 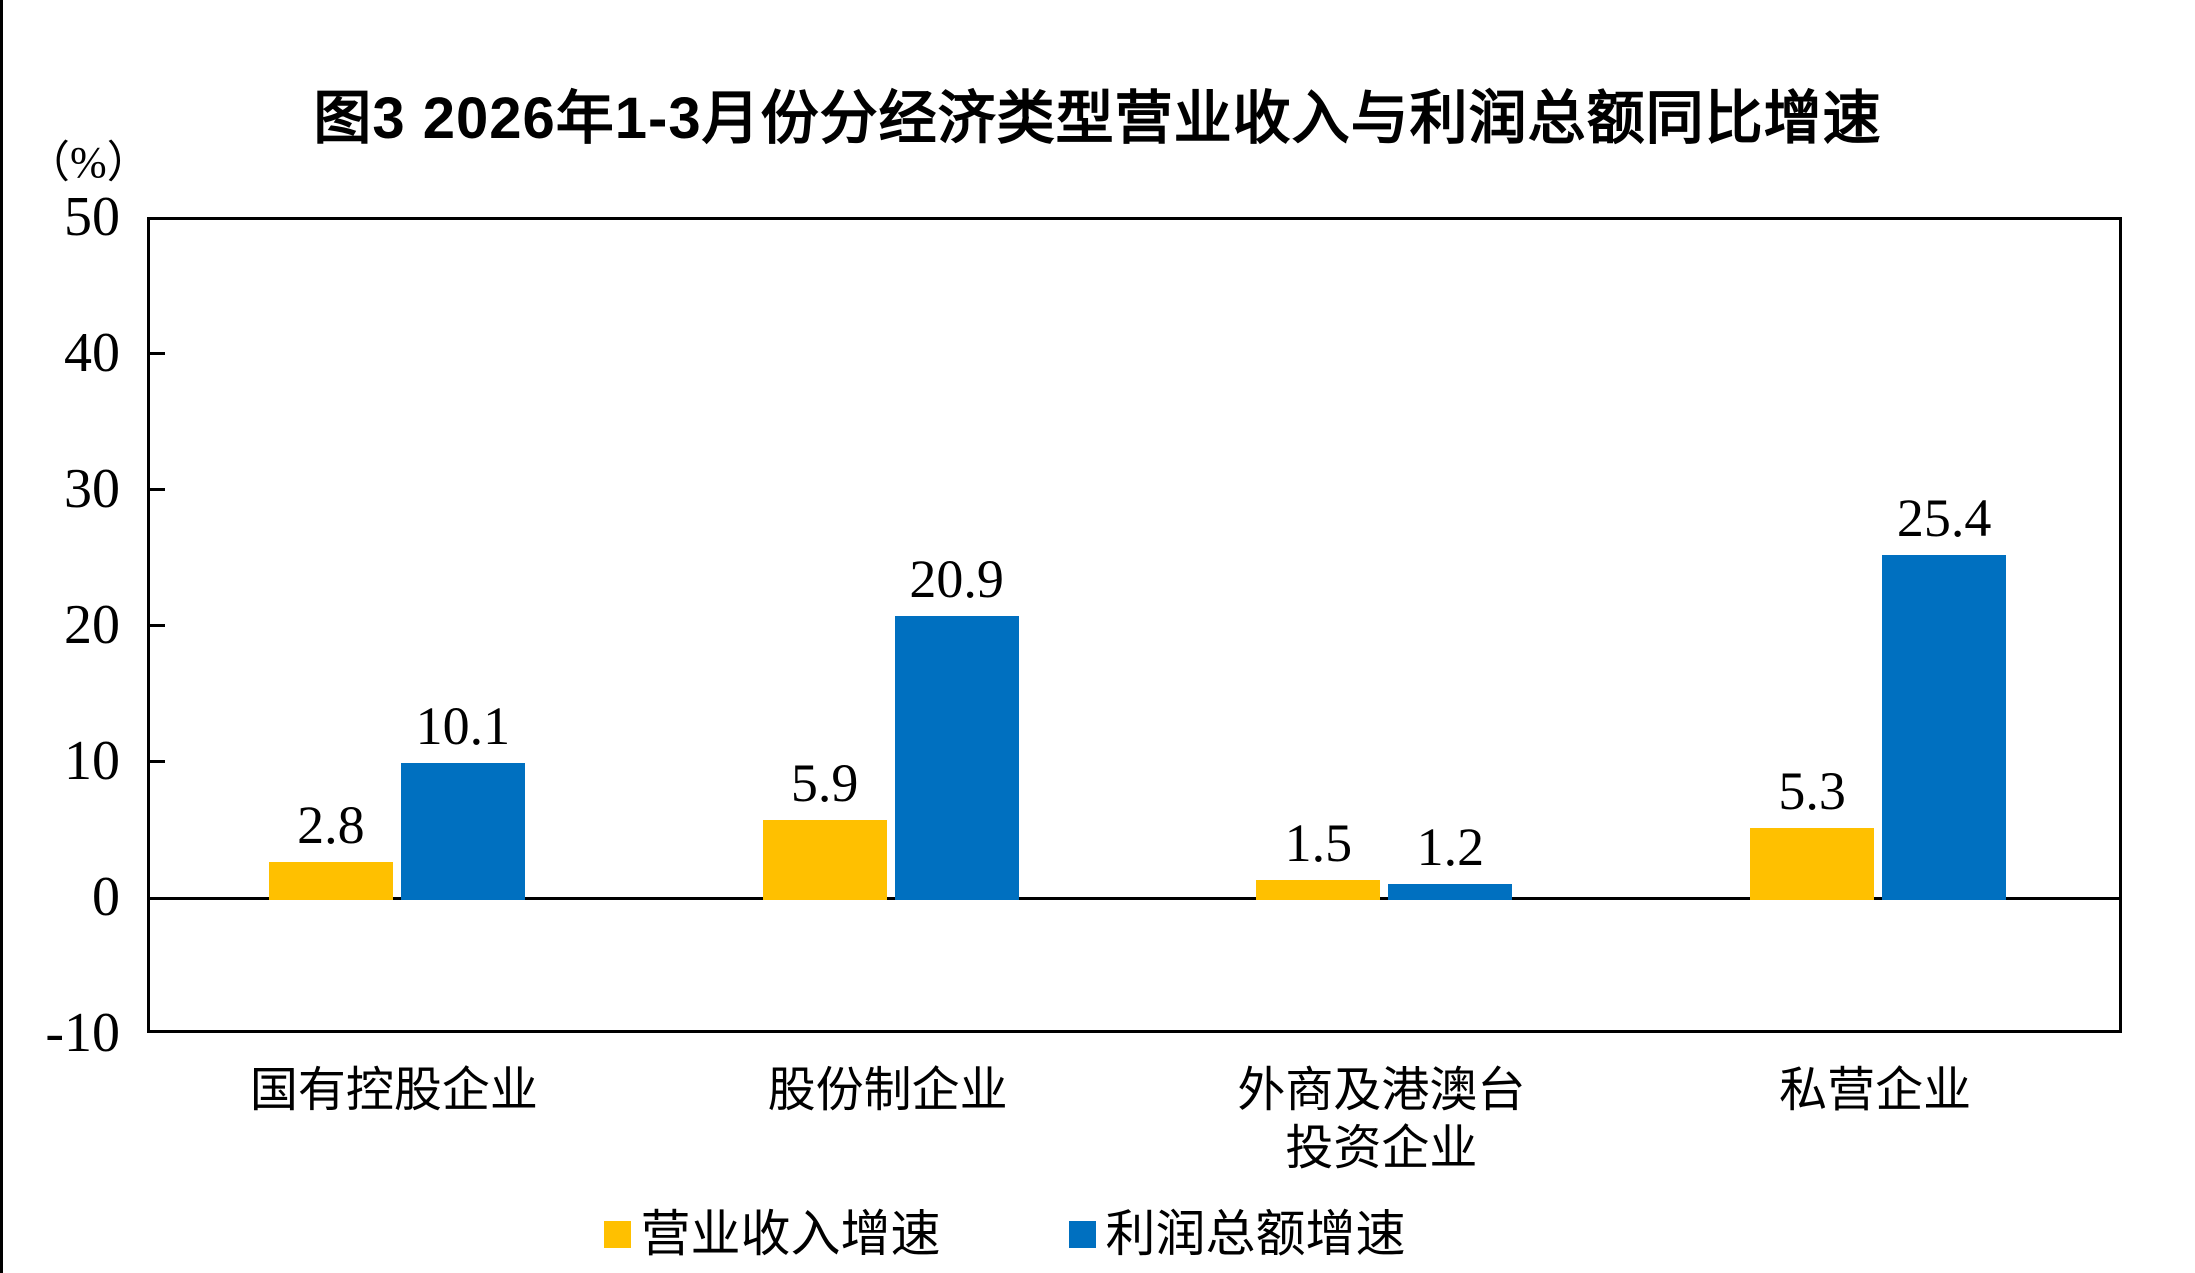 What do you see at coordinates (1450, 846) in the screenshot?
I see `bar-value-label: 1.2` at bounding box center [1450, 846].